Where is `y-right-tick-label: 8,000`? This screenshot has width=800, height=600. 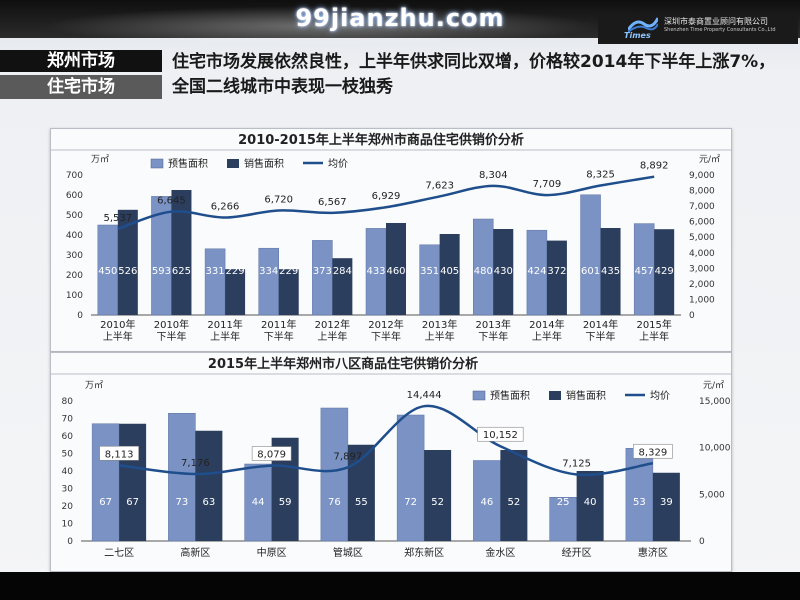 y-right-tick-label: 8,000 is located at coordinates (702, 192).